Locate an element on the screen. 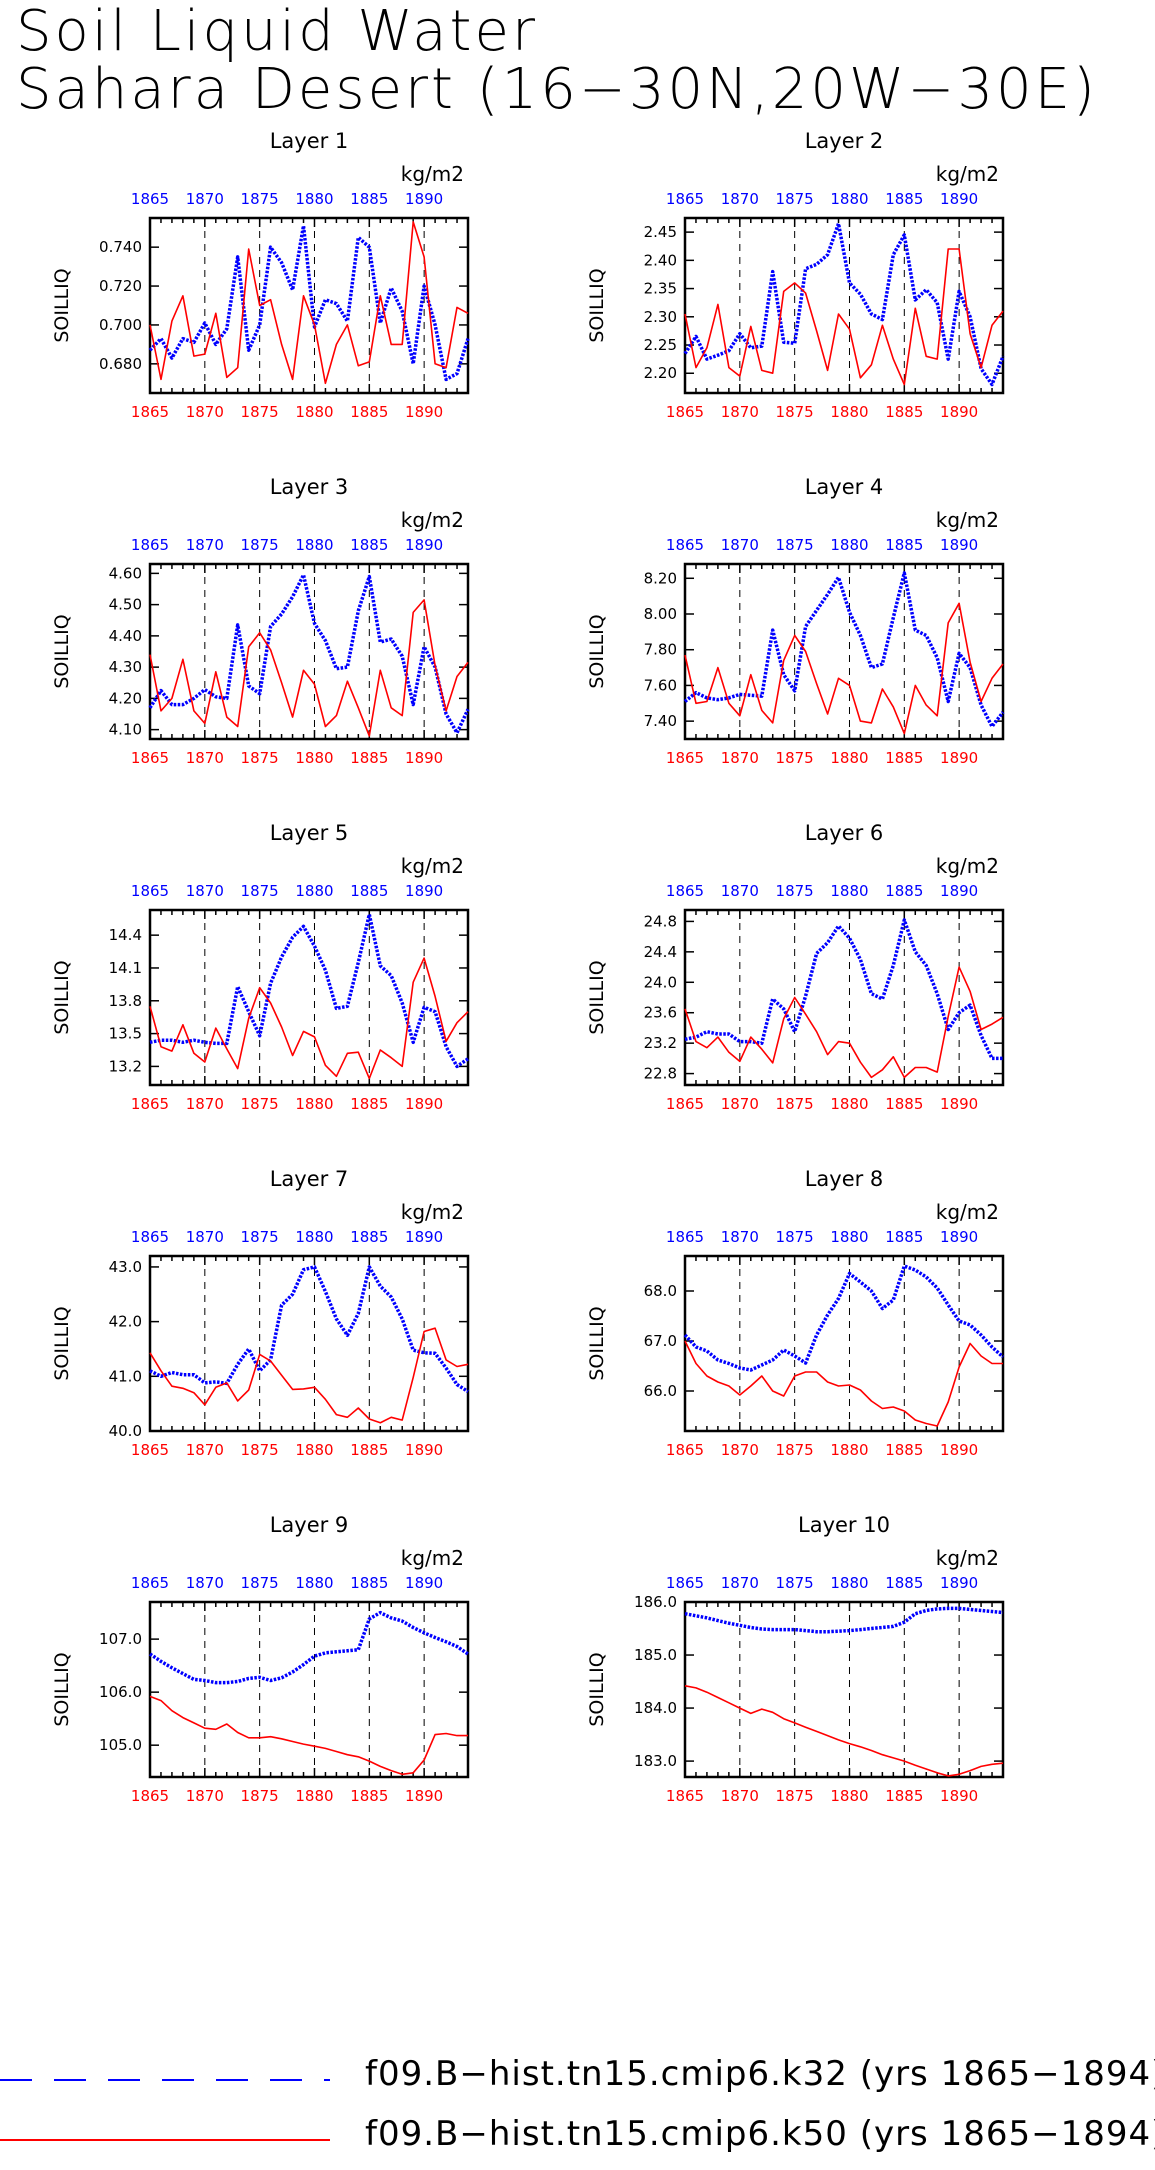 This screenshot has height=2170, width=1155. layer2-x-tick-label-top: 1875 is located at coordinates (795, 199).